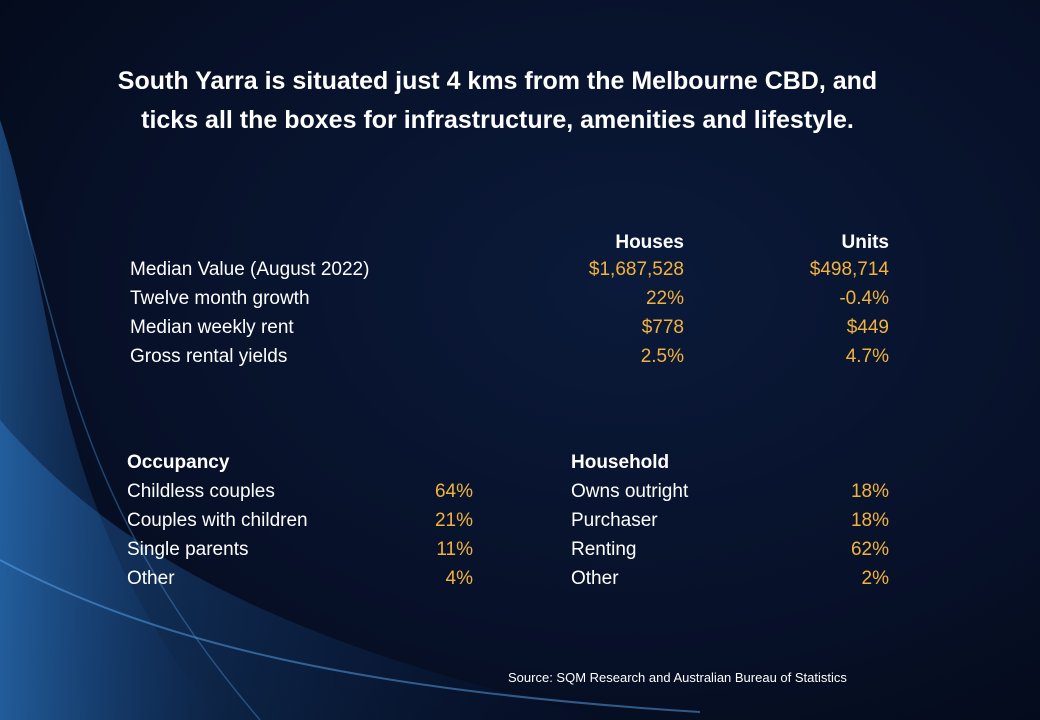  Describe the element at coordinates (864, 298) in the screenshot. I see `units-value: -0.4%` at that location.